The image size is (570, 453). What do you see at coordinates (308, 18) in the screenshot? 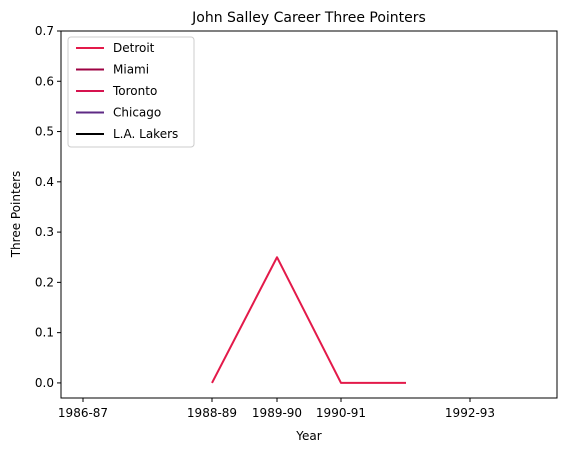
I see `chart-title: John Salley Career Three Pointers` at bounding box center [308, 18].